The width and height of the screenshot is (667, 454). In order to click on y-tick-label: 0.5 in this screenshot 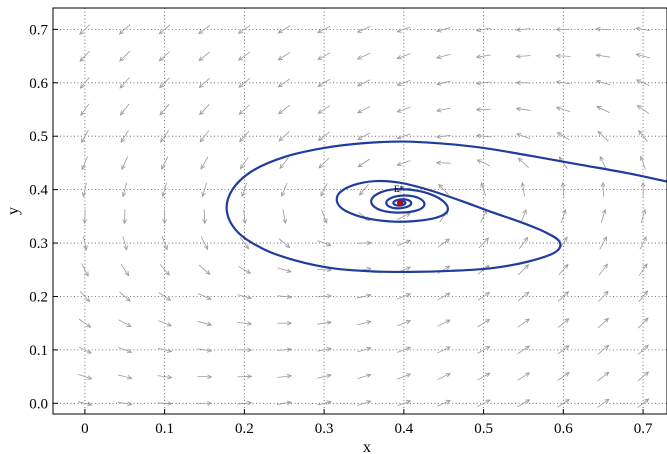, I will do `click(38, 137)`.